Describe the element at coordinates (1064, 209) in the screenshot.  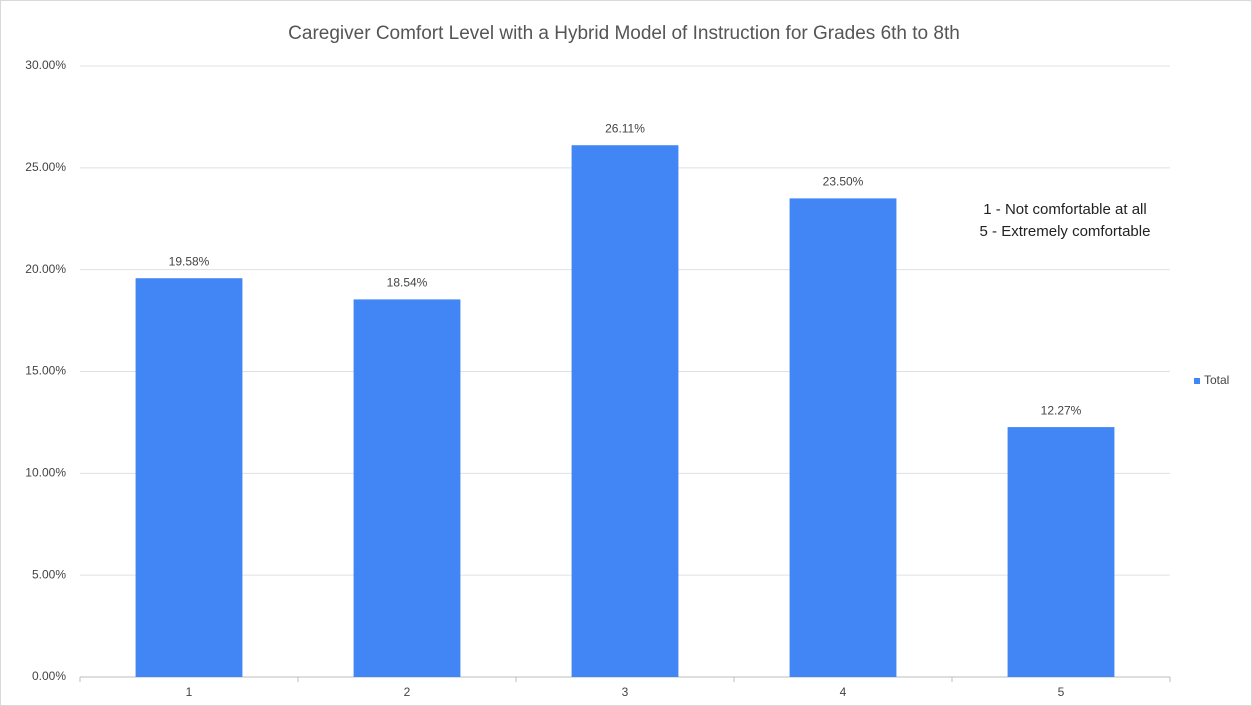
I see `annotation: 1 - Not comfortable at all` at that location.